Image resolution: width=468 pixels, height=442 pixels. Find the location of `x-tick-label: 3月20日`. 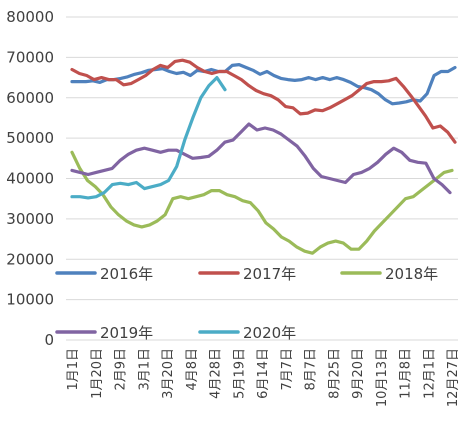

x-tick-label: 3月20日 is located at coordinates (168, 373).